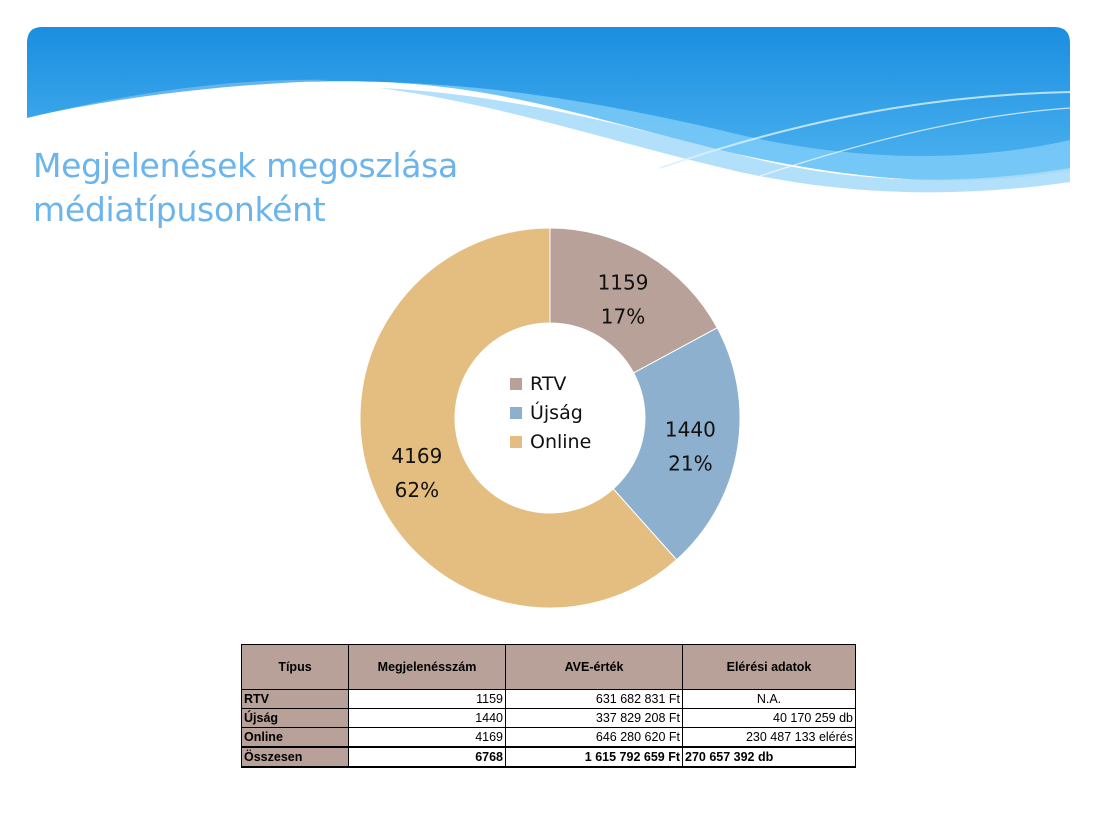  Describe the element at coordinates (427, 667) in the screenshot. I see `header-megjelenesszam: Megjelenésszám` at that location.